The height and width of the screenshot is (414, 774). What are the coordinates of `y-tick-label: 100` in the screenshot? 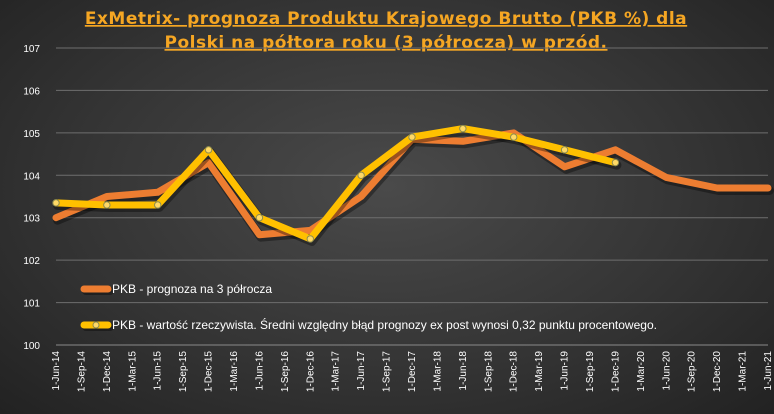 It's located at (31, 346).